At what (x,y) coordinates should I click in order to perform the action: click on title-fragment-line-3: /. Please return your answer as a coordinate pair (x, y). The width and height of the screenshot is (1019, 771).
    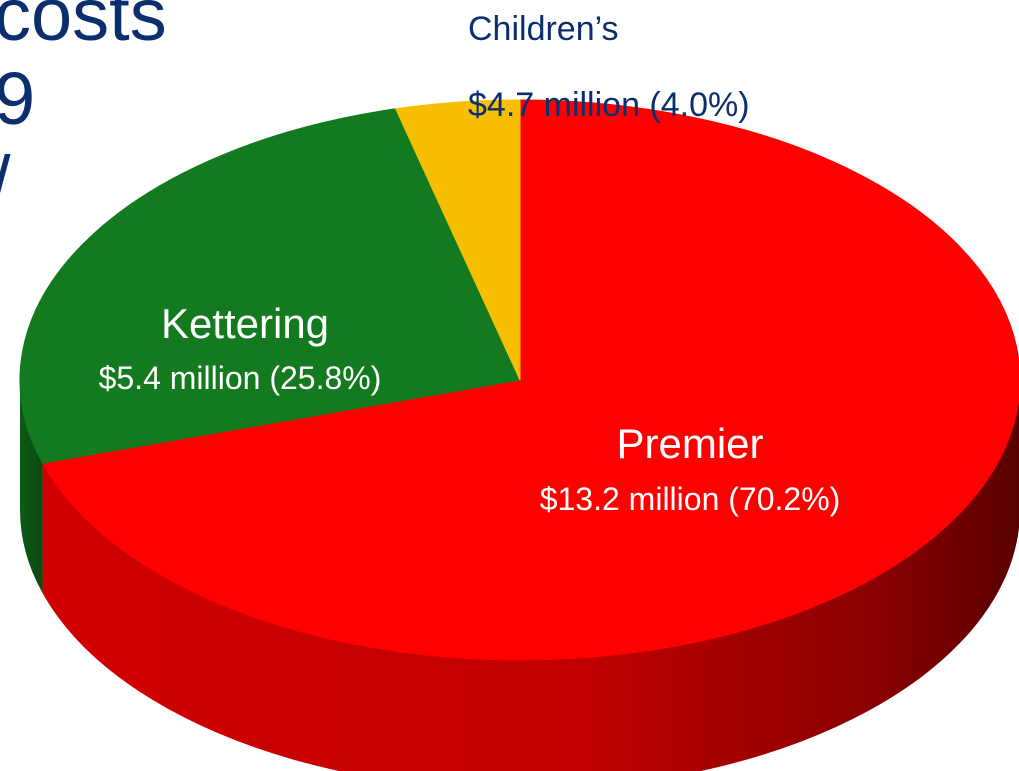
    Looking at the image, I should click on (5, 183).